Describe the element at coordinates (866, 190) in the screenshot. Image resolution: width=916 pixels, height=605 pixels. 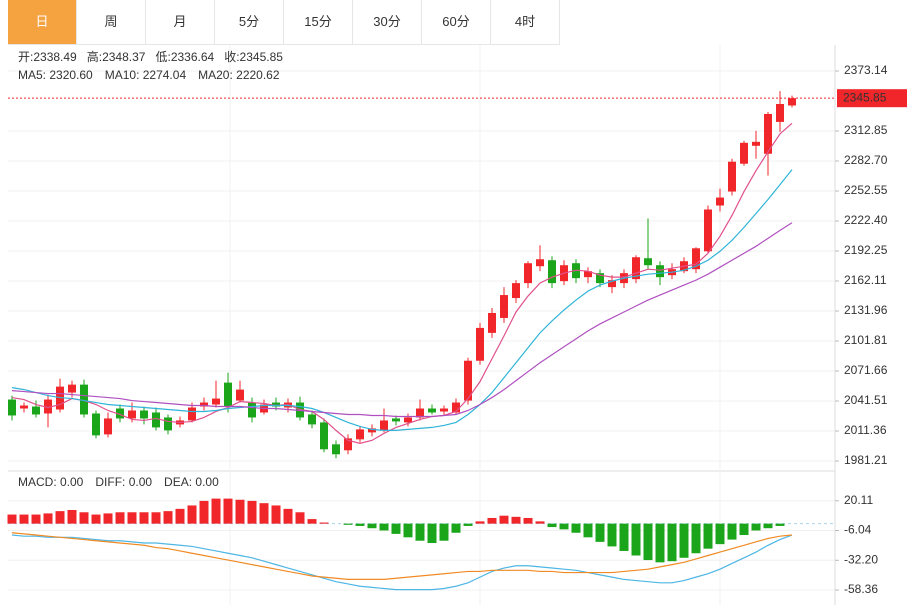
I see `y-tick-label: 2252.55` at that location.